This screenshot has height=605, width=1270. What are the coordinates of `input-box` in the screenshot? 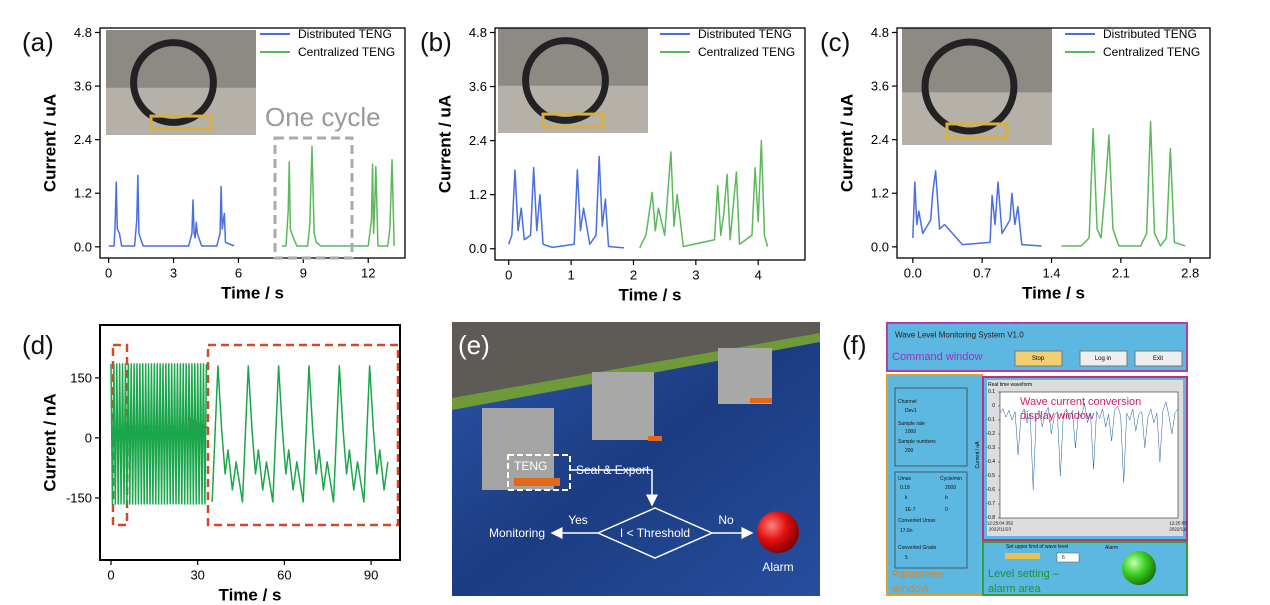 It's located at (1068, 557).